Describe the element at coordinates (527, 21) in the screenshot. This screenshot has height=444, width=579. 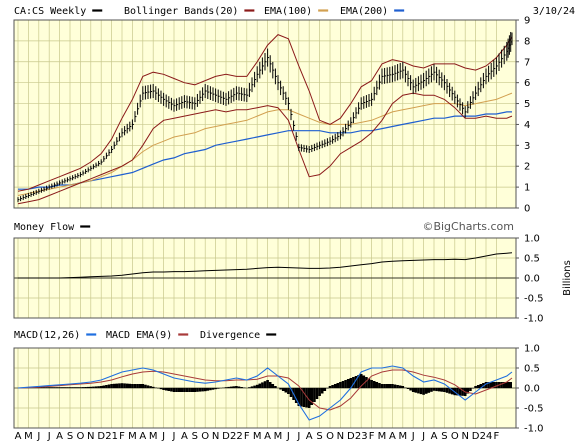
I see `y-tick-label: 9` at that location.